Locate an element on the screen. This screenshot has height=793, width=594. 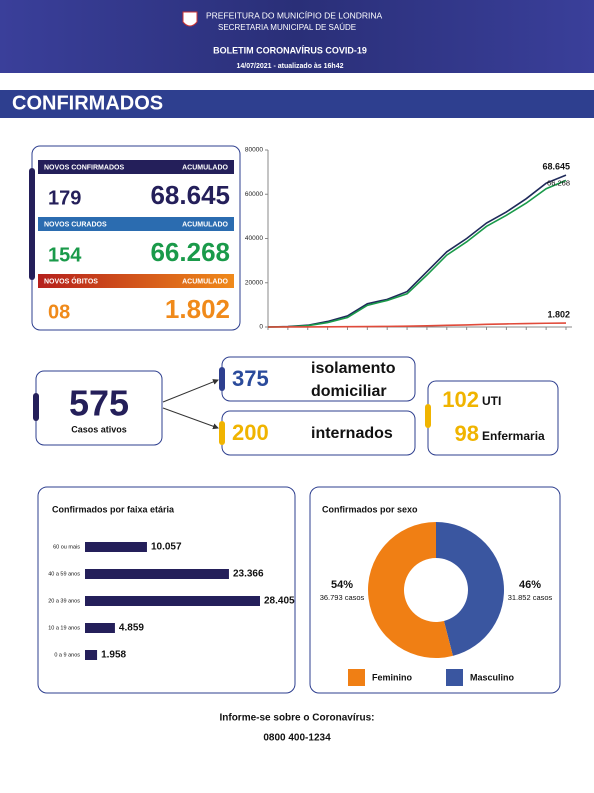
stat-total: 1.802 is located at coordinates (197, 309).